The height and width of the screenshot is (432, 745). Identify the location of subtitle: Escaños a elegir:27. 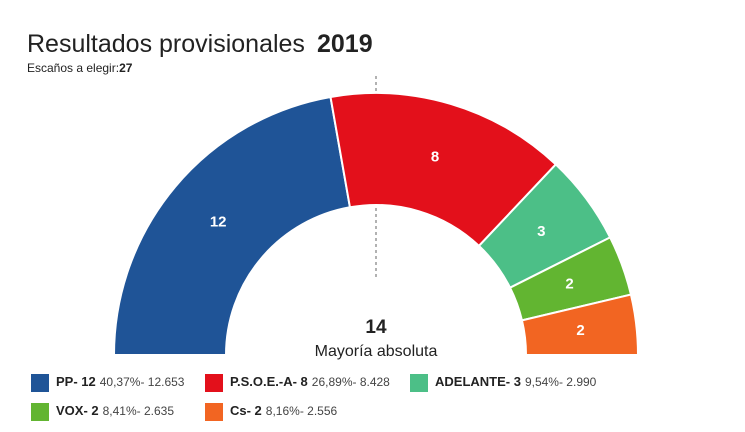
(80, 68).